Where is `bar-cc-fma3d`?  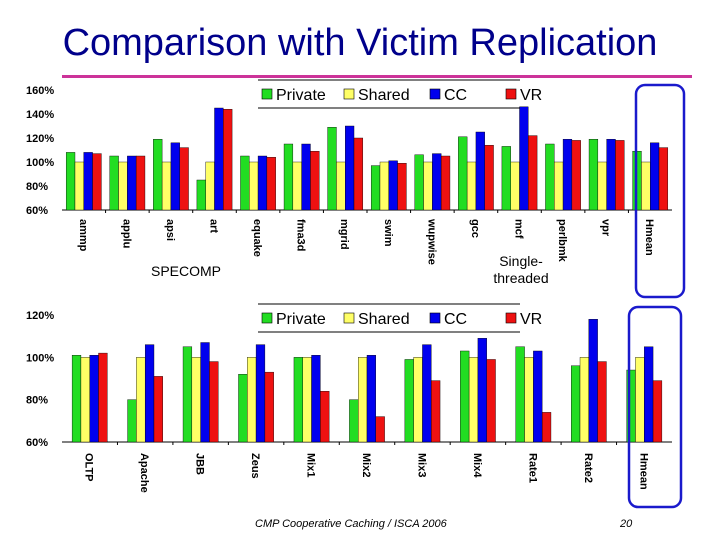 bar-cc-fma3d is located at coordinates (306, 177).